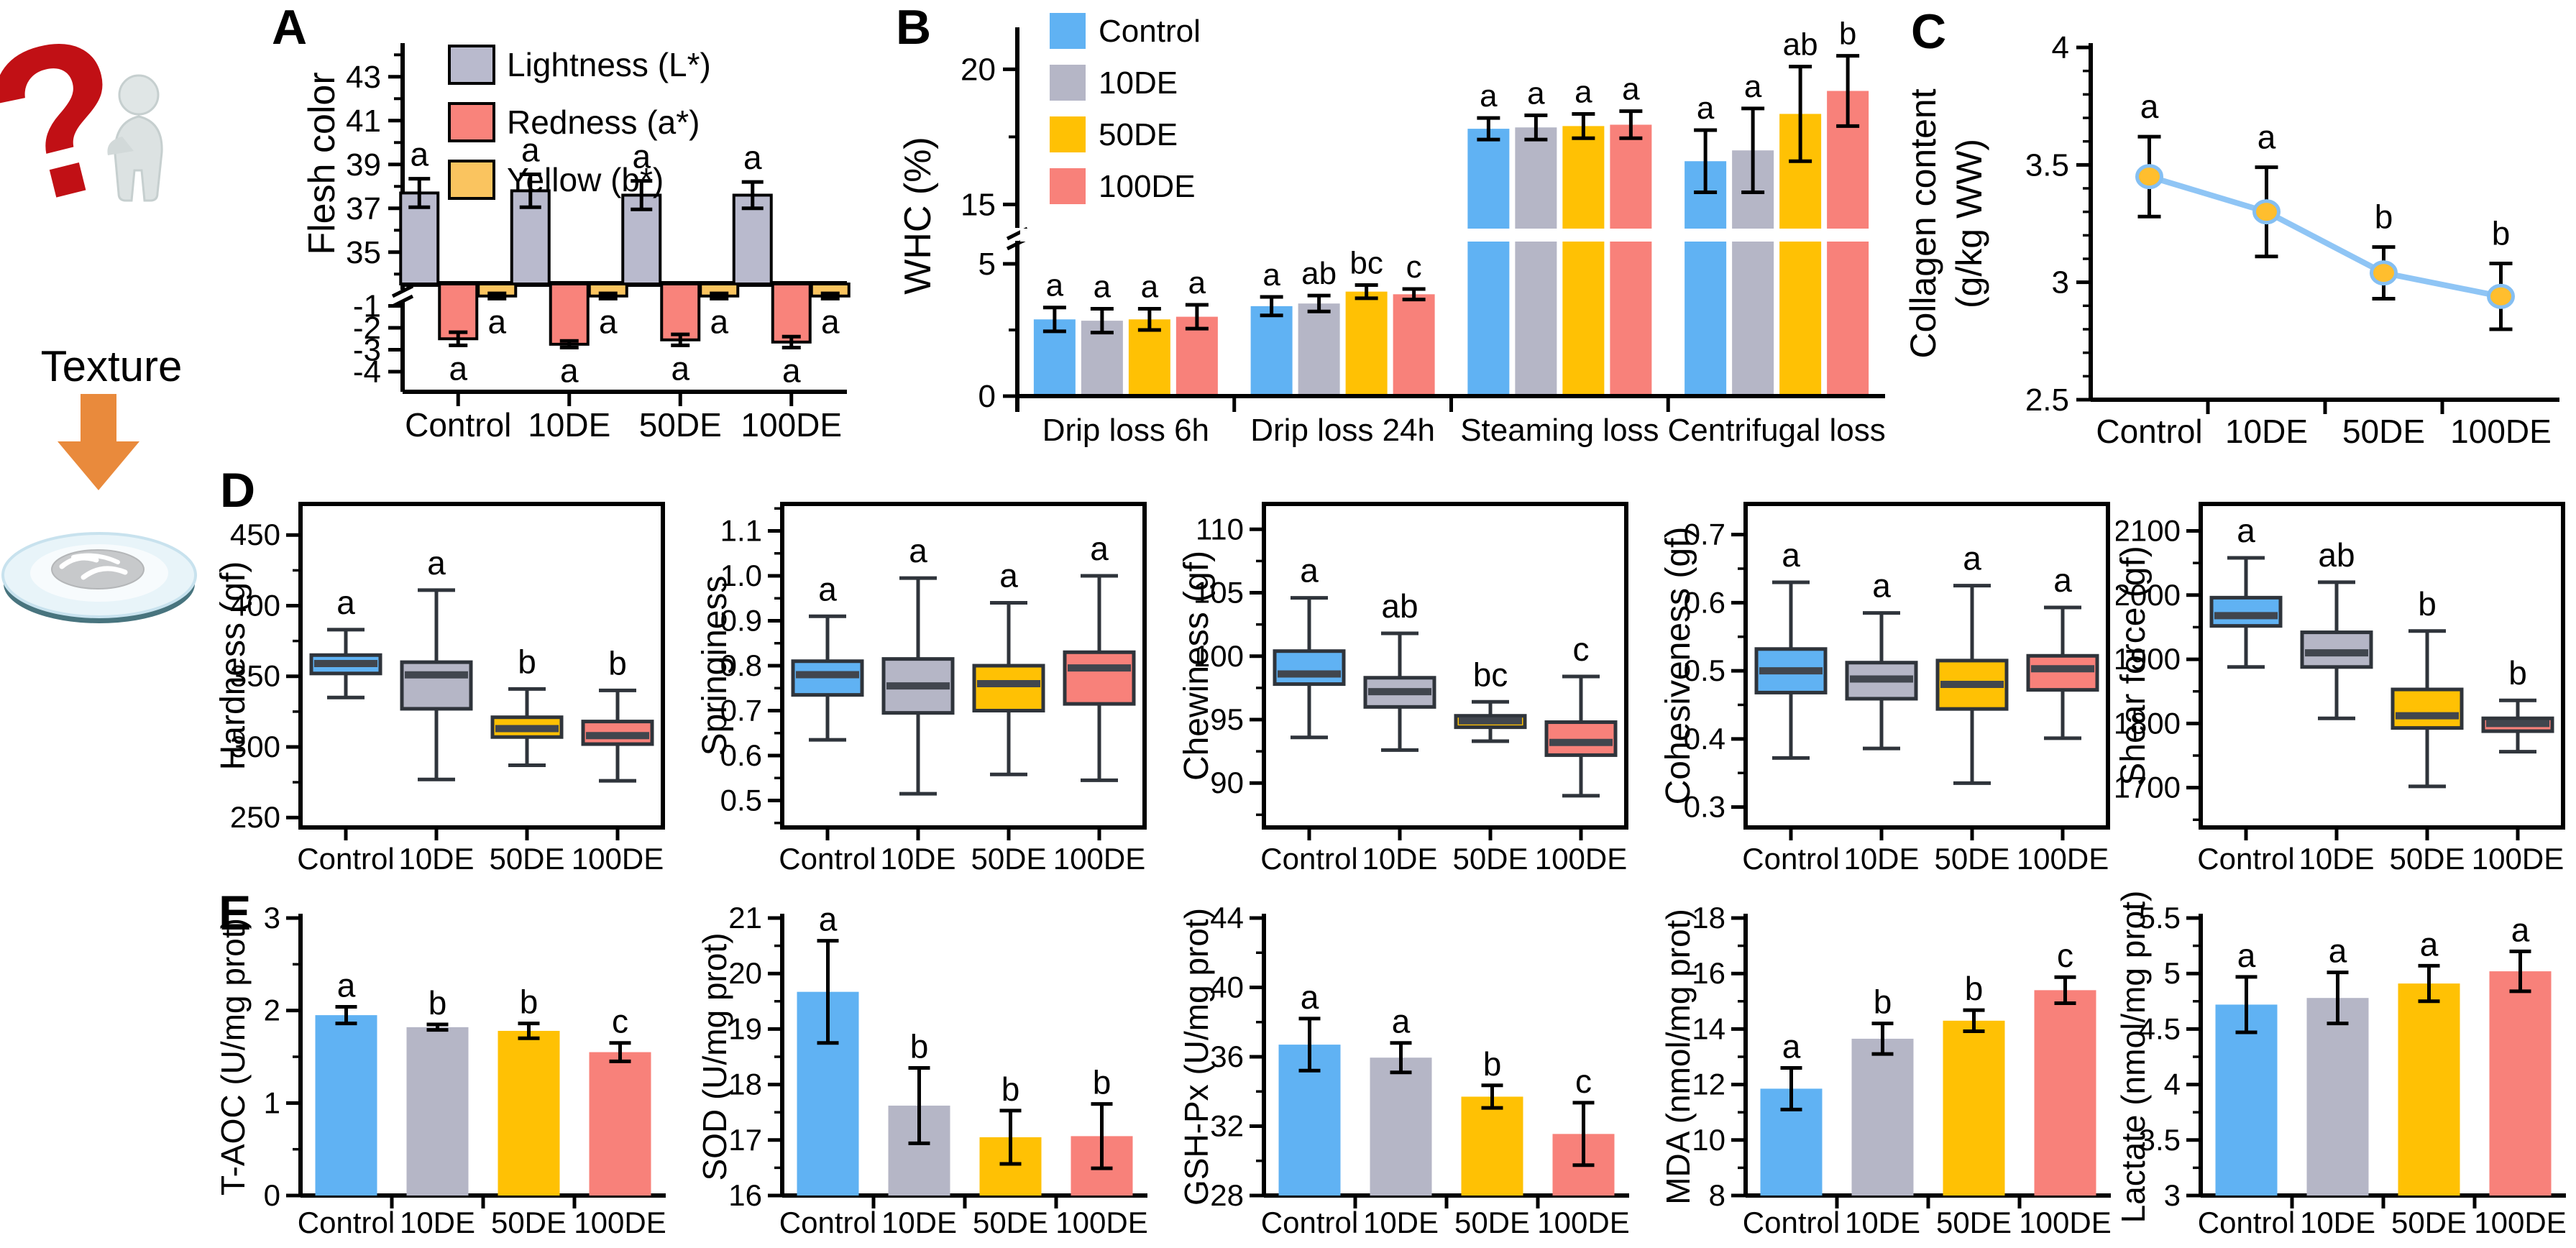 The height and width of the screenshot is (1248, 2576). I want to click on texture-label: Texture, so click(112, 366).